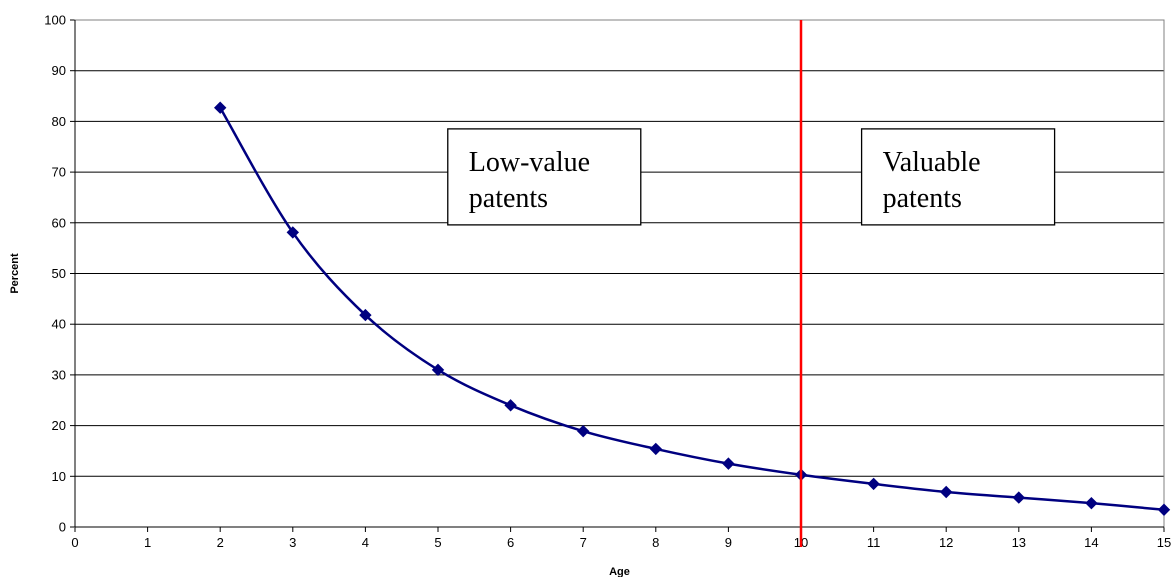  I want to click on y-tick-label: 60, so click(59, 222).